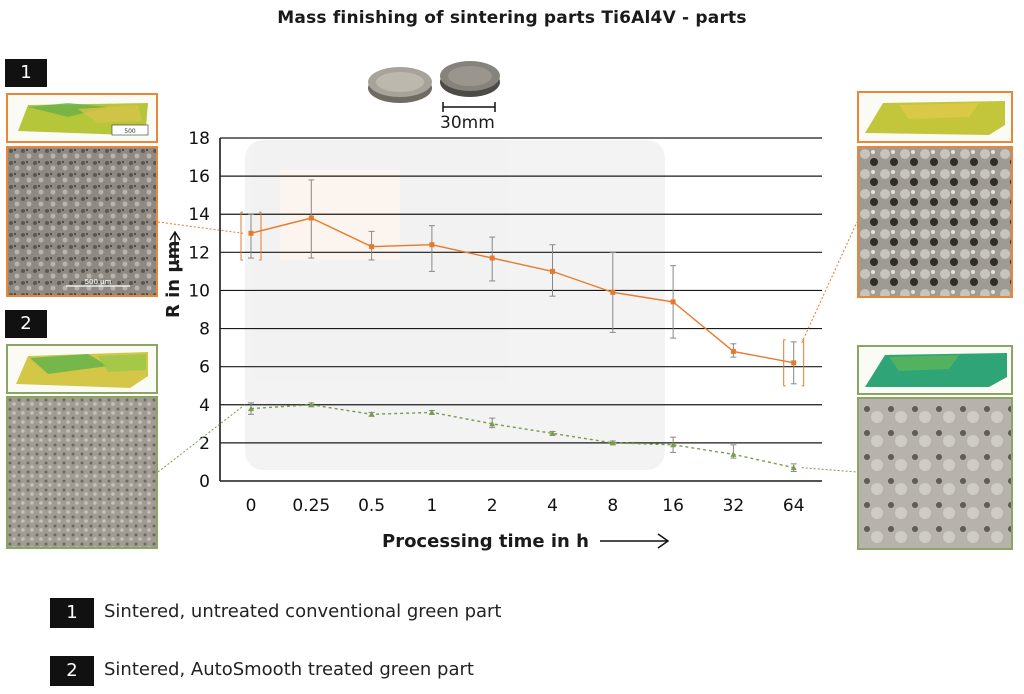 The width and height of the screenshot is (1024, 694). What do you see at coordinates (204, 330) in the screenshot?
I see `y-tick-label-8: 8` at bounding box center [204, 330].